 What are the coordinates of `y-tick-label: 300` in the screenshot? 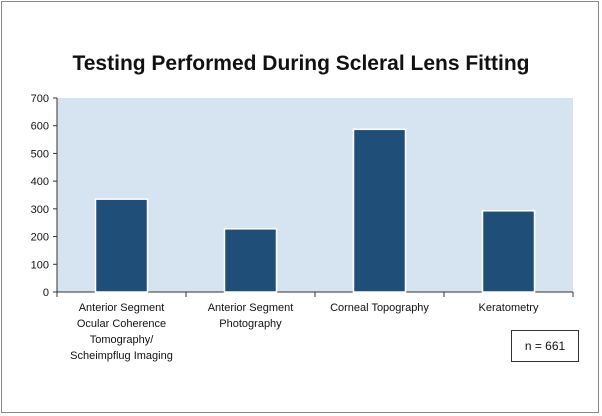 It's located at (40, 210).